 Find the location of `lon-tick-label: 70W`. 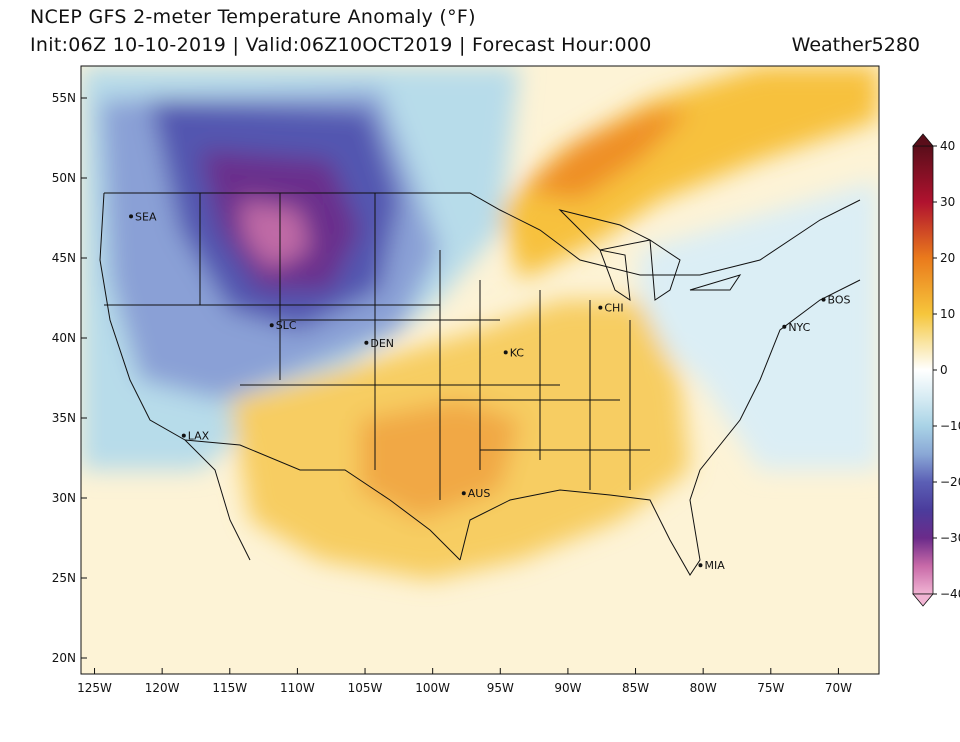

lon-tick-label: 70W is located at coordinates (838, 688).